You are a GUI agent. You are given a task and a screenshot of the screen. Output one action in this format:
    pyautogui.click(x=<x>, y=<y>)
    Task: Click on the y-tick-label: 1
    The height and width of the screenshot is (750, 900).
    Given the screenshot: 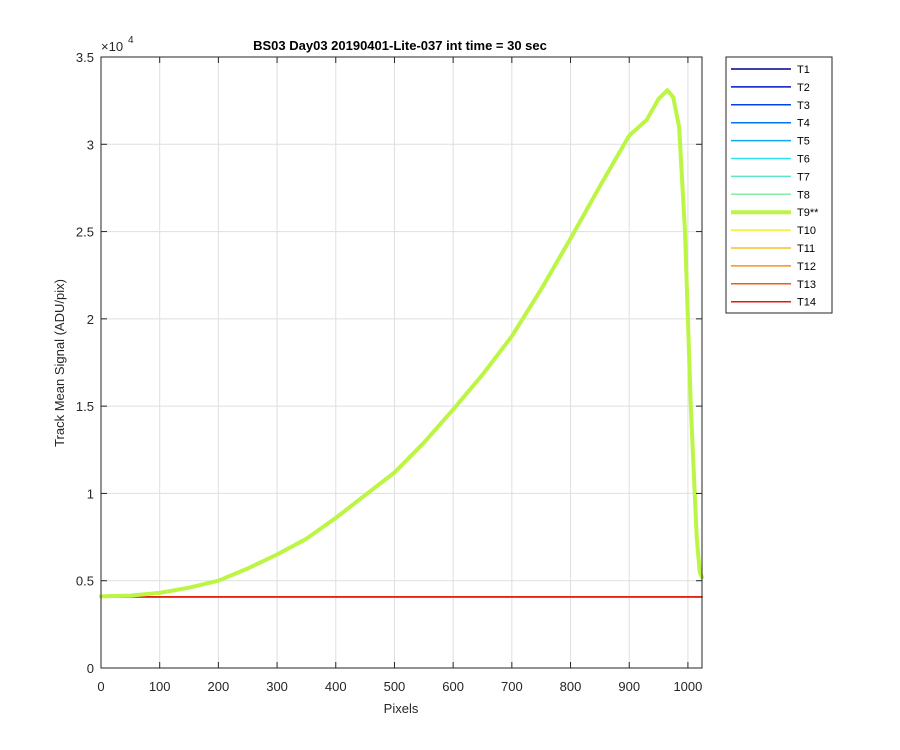 What is the action you would take?
    pyautogui.click(x=90, y=493)
    